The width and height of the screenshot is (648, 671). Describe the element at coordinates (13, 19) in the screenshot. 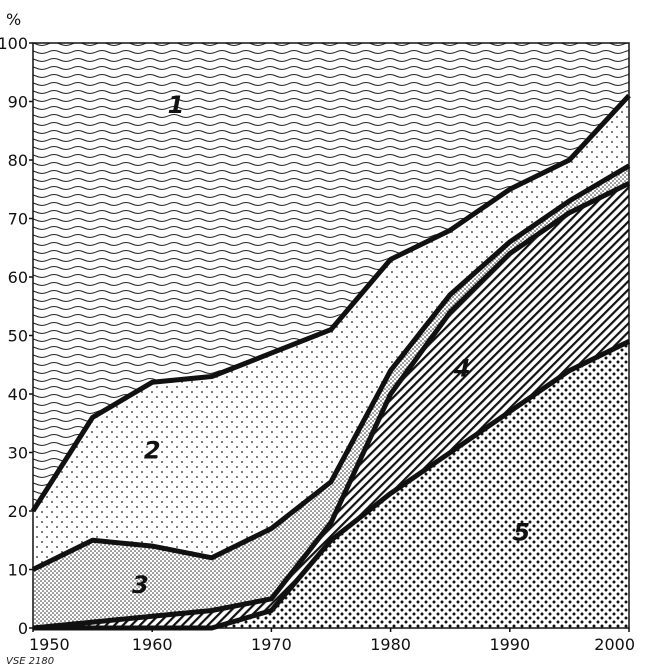

I see `y-axis-label: %` at that location.